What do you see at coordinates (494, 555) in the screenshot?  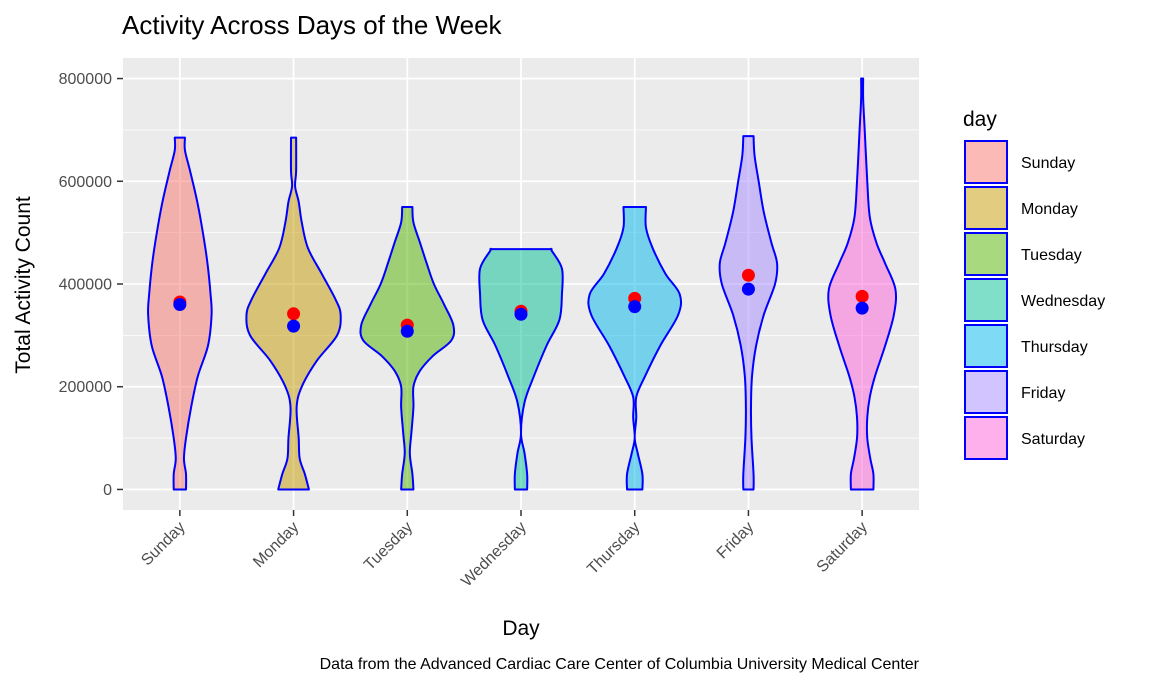 I see `x-tick-label-wednesday: Wednesday` at bounding box center [494, 555].